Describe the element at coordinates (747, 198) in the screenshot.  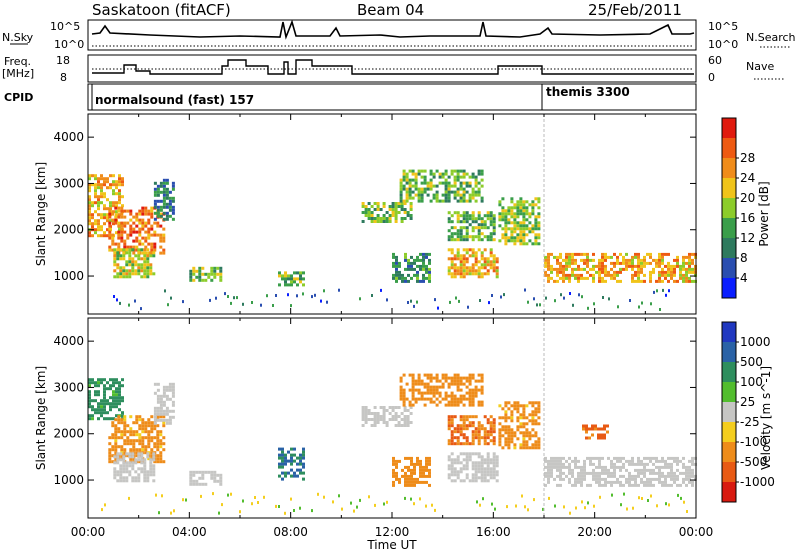
I see `colorbar-tick-label: 20` at that location.